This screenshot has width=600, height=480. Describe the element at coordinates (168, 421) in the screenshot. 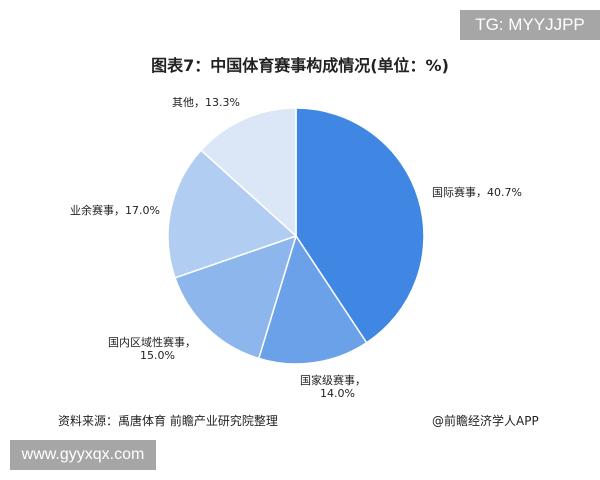

I see `source-note: 资料来源：禹唐体育 前瞻产业研究院整理` at that location.